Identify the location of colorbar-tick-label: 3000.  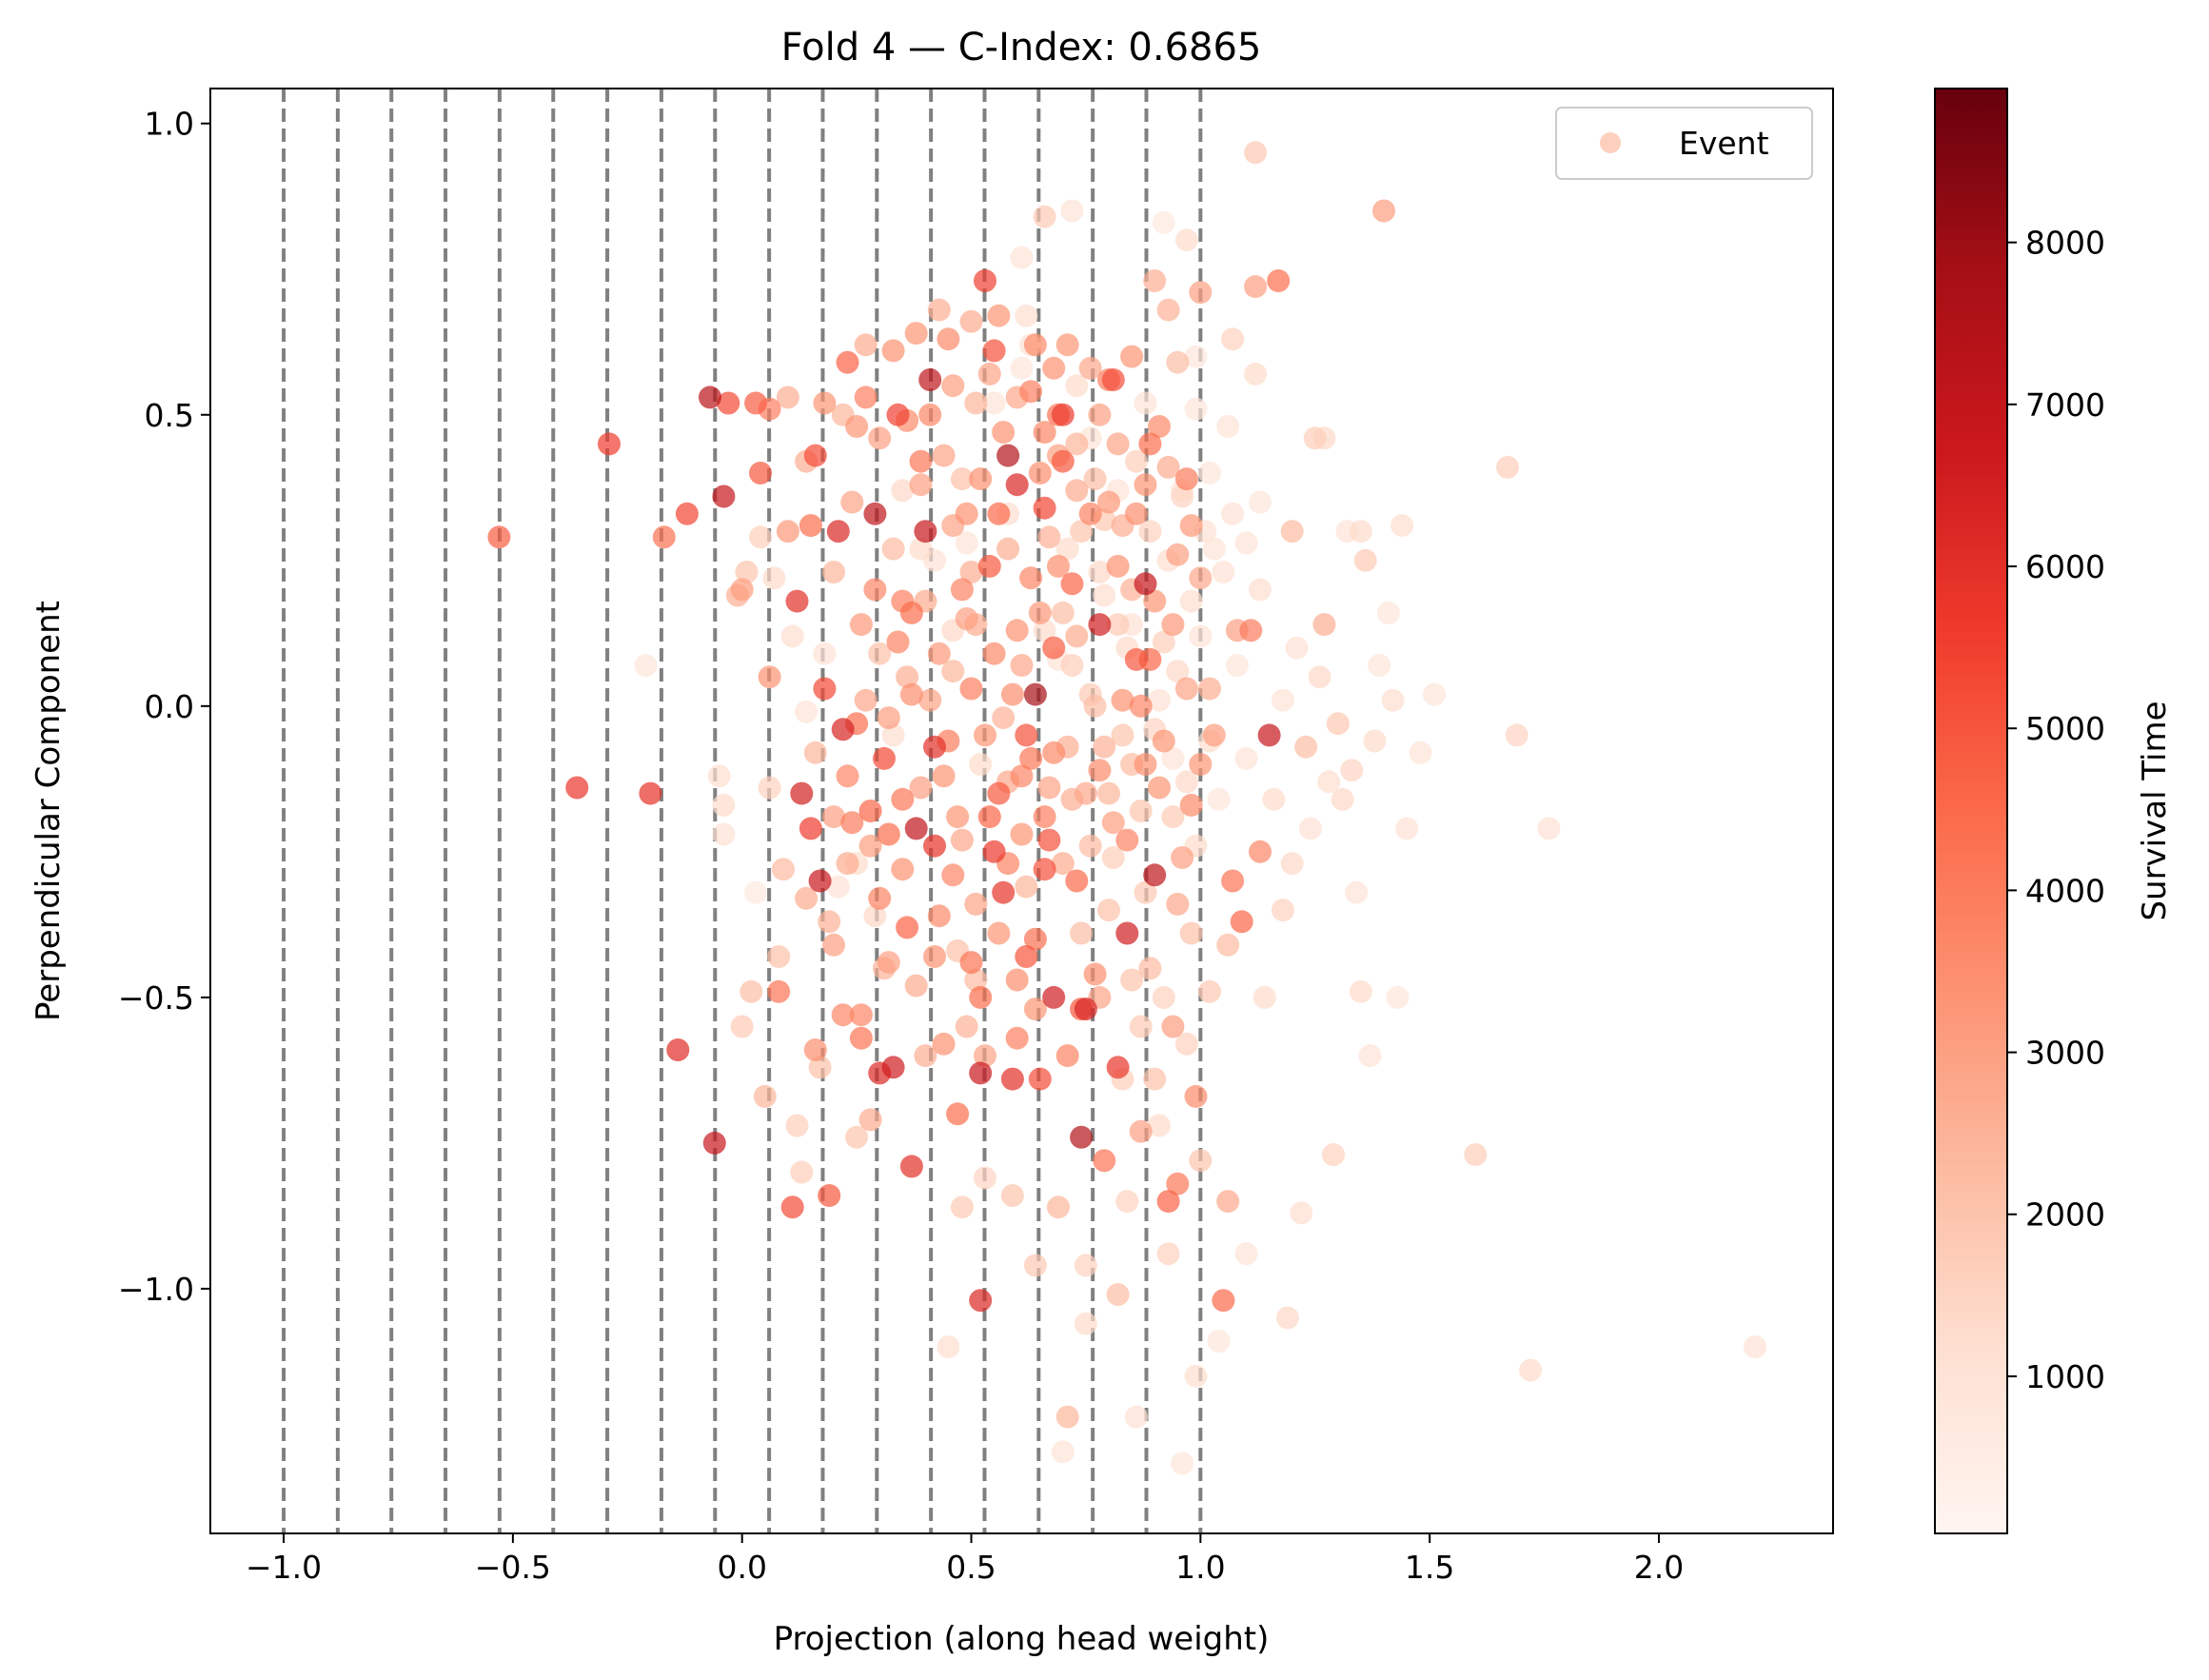
(2065, 1054).